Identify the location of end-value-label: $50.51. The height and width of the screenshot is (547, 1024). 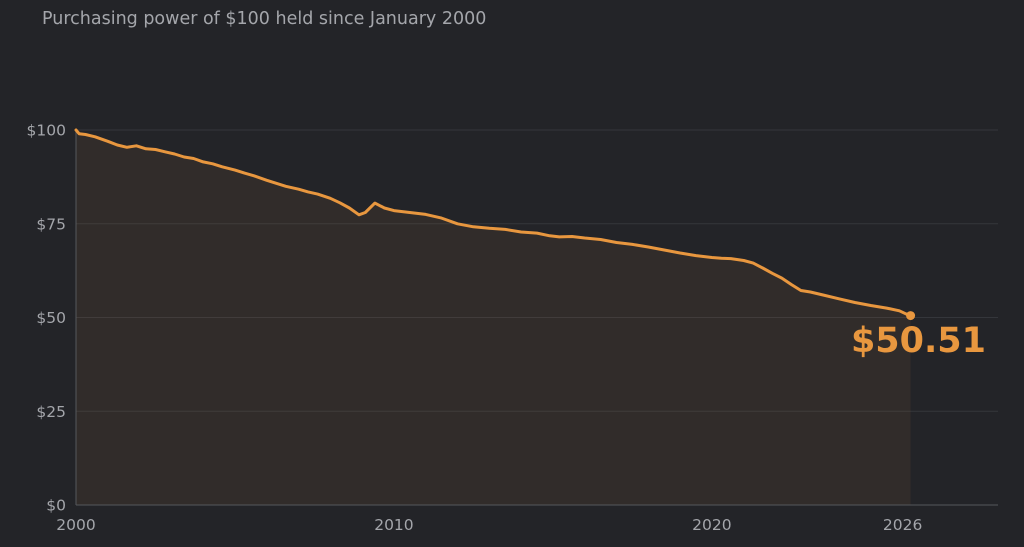
(918, 341).